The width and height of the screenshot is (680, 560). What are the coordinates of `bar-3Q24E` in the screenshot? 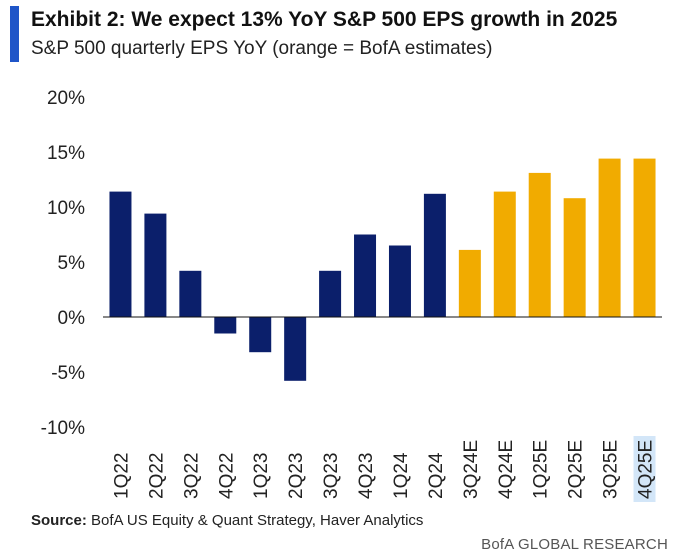 It's located at (469, 283).